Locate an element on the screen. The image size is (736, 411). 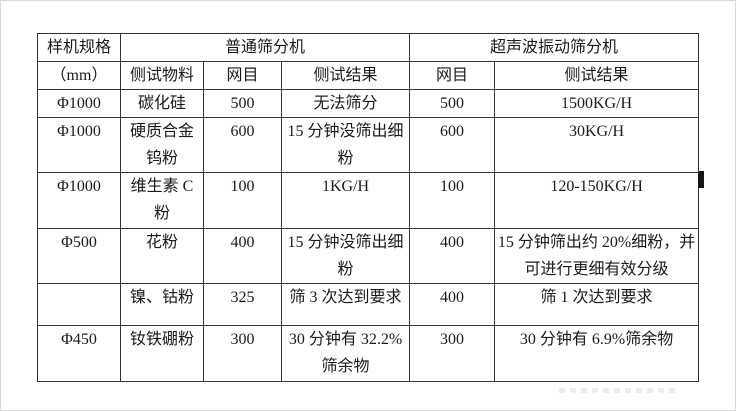
cell-result-ultrasonic: 120-150KG/H is located at coordinates (597, 200).